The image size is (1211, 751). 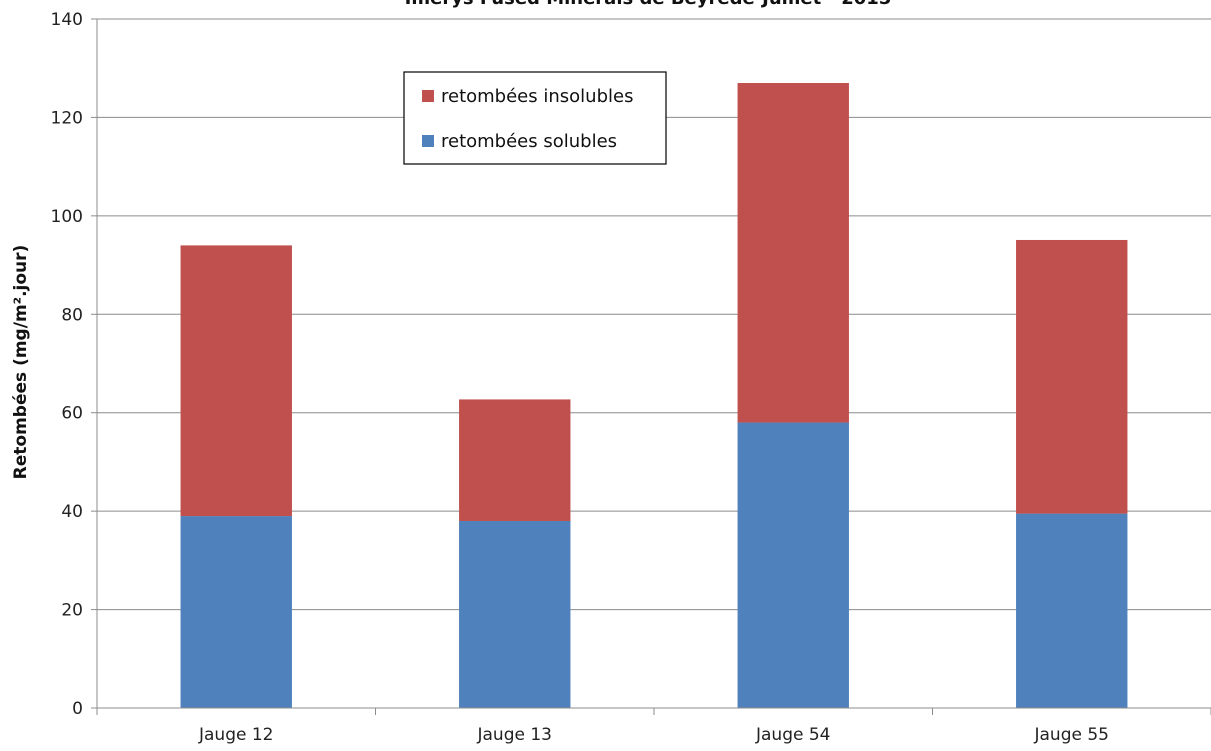 What do you see at coordinates (67, 20) in the screenshot?
I see `y-tick-label: 140` at bounding box center [67, 20].